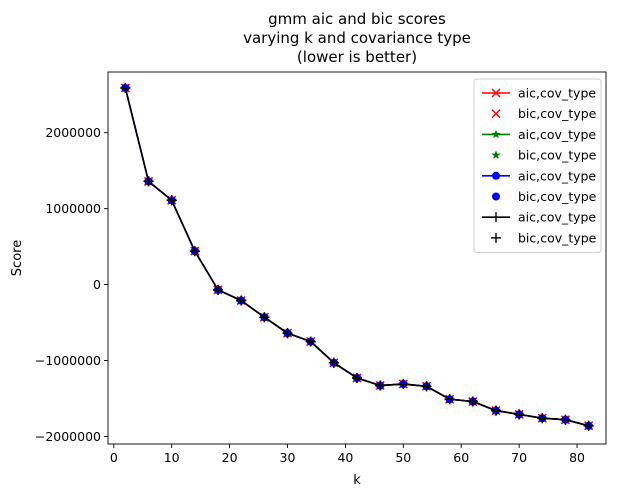 This screenshot has height=496, width=621. Describe the element at coordinates (461, 457) in the screenshot. I see `x-tick-label: 60` at that location.